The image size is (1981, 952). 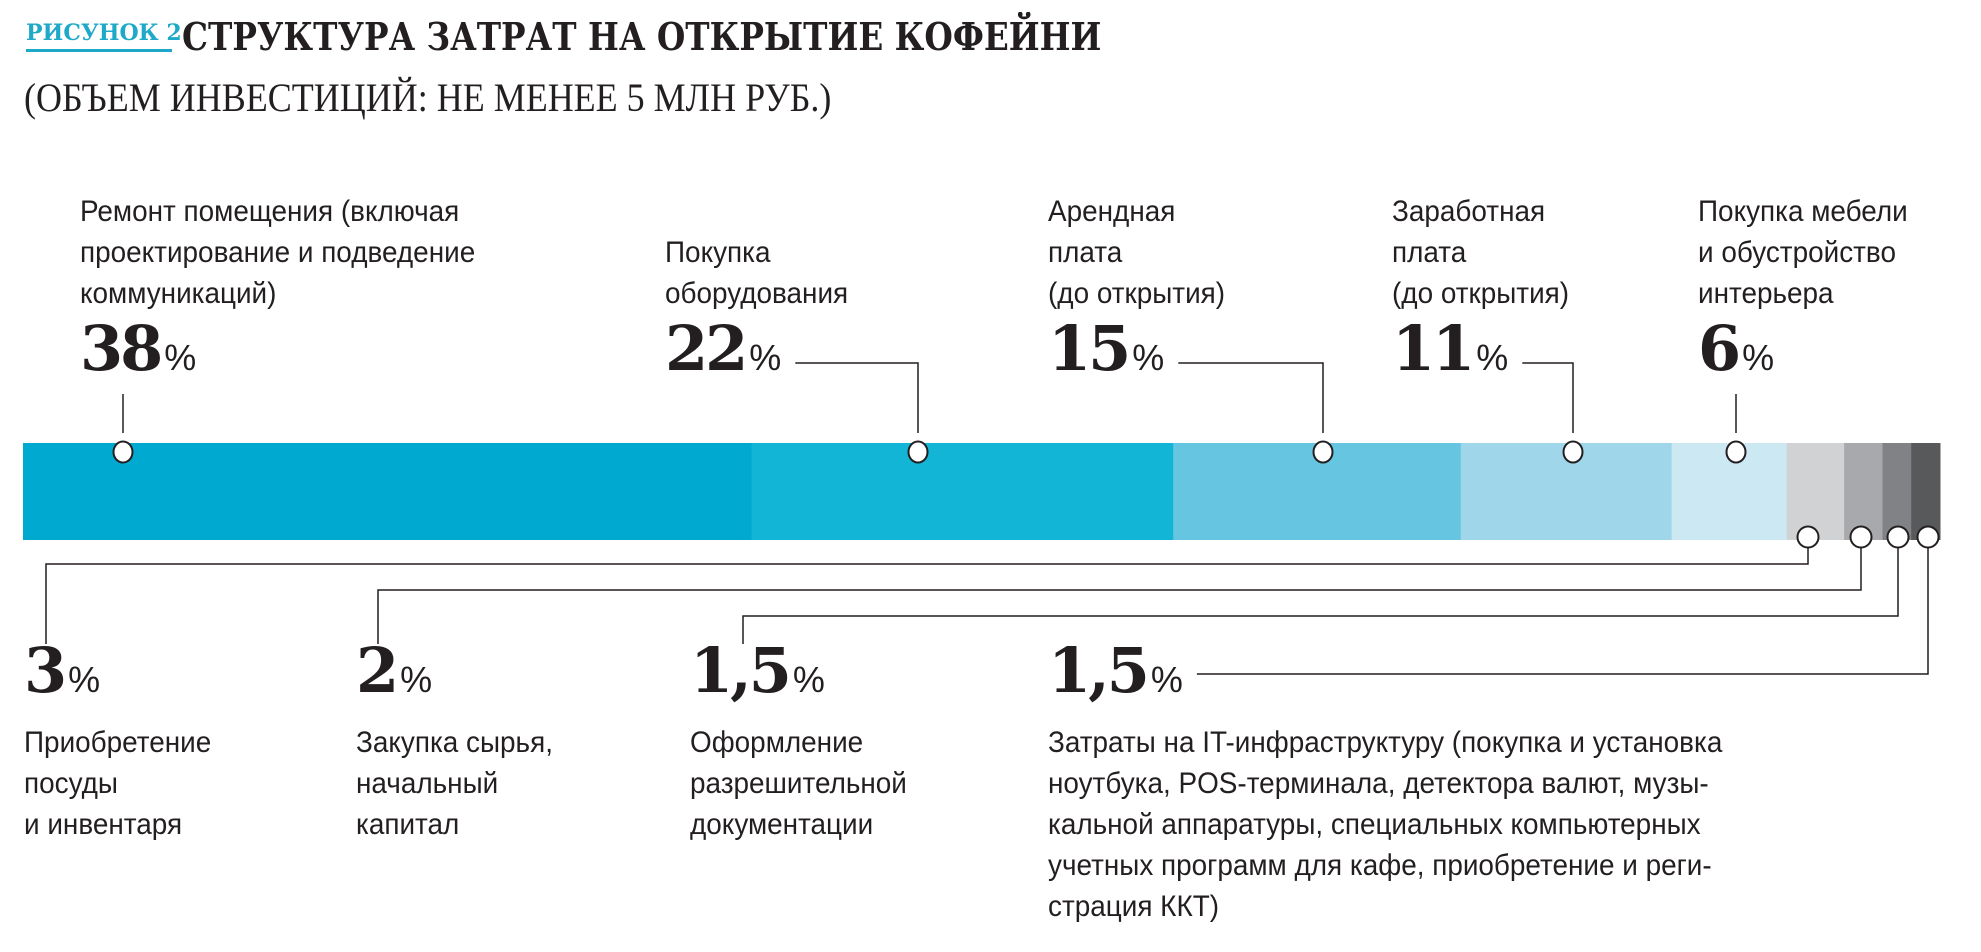 What do you see at coordinates (1323, 452) in the screenshot?
I see `marker-circle-rent` at bounding box center [1323, 452].